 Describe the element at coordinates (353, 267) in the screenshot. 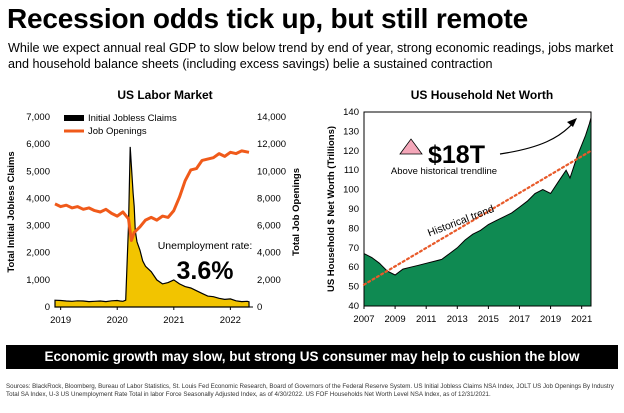

I see `networth-y-tick-label: 60` at that location.